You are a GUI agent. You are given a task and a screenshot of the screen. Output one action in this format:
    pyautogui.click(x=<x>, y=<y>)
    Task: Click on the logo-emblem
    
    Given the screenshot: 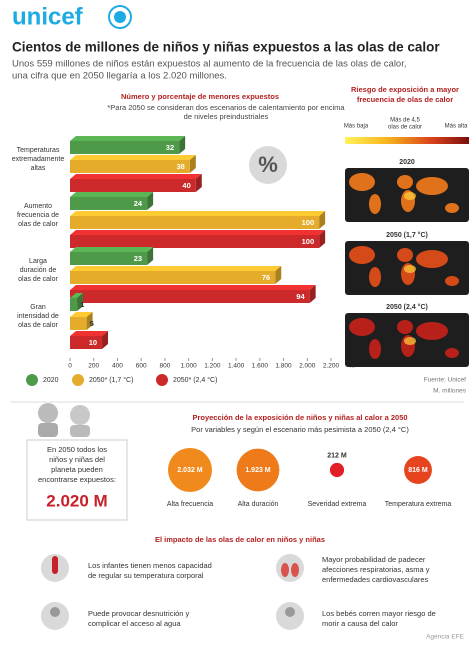 What is the action you would take?
    pyautogui.click(x=120, y=17)
    